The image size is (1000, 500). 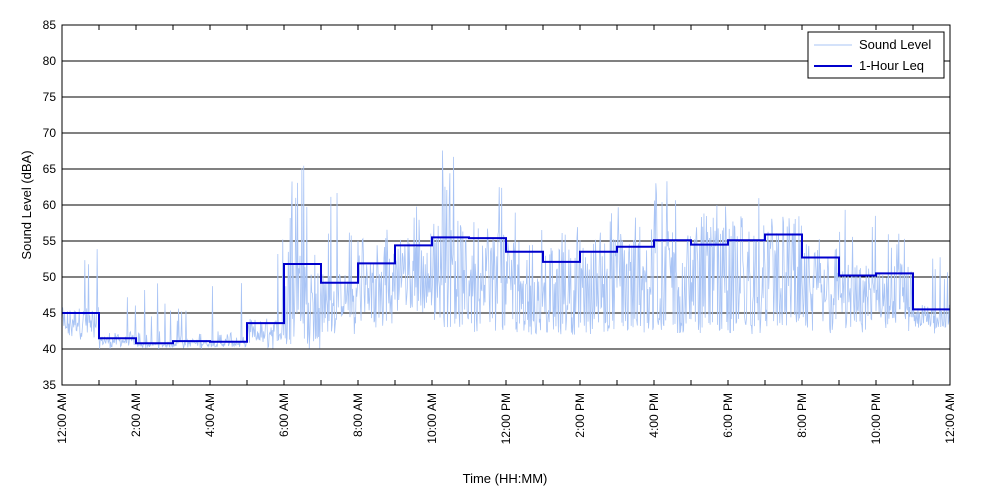 I want to click on x-tick-label: 10:00 PM, so click(x=876, y=418).